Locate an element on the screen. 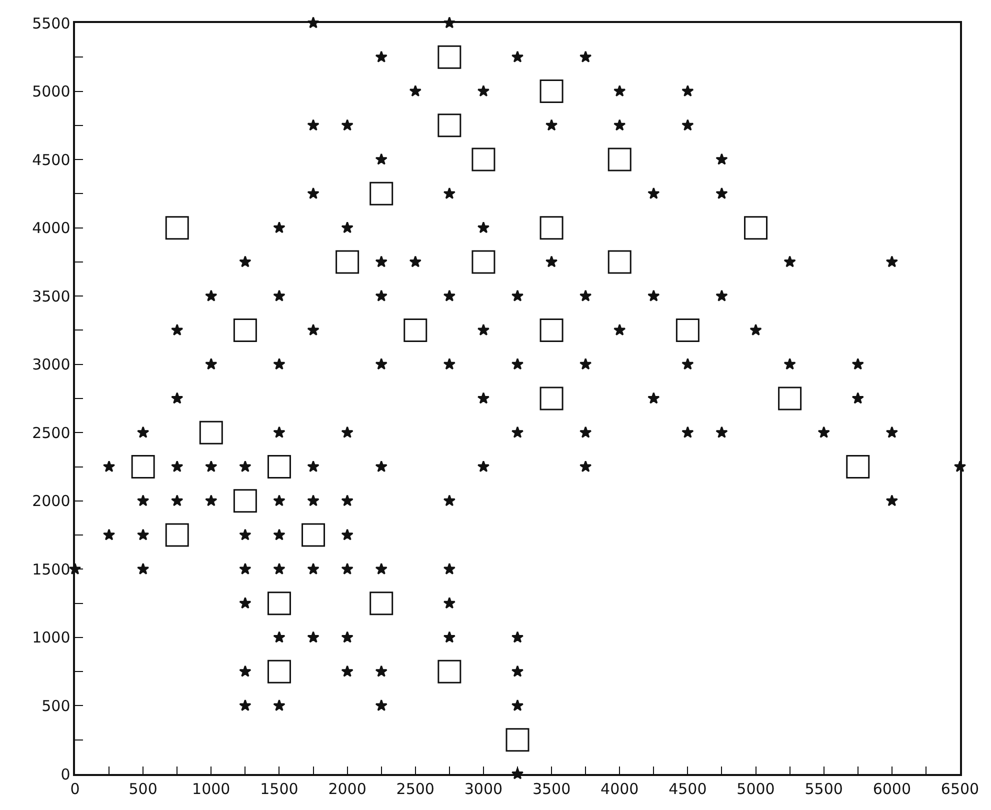 This screenshot has height=810, width=991. x-tick-label: 2500 is located at coordinates (415, 789).